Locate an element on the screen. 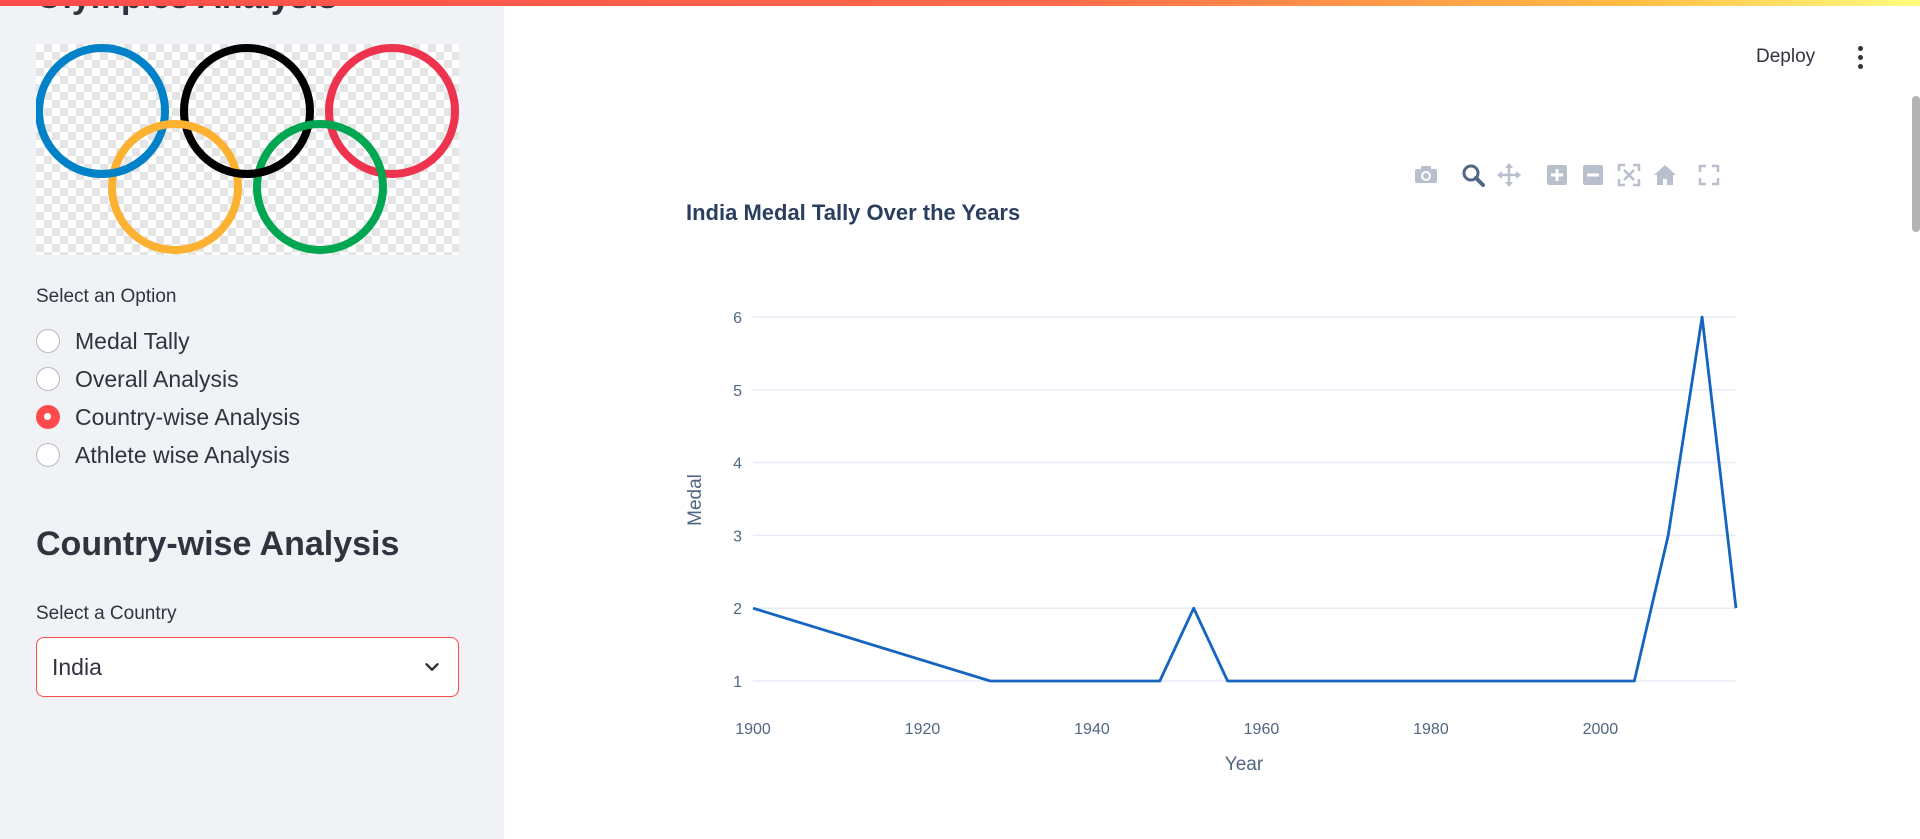 The image size is (1920, 839). camera-icon is located at coordinates (1426, 175).